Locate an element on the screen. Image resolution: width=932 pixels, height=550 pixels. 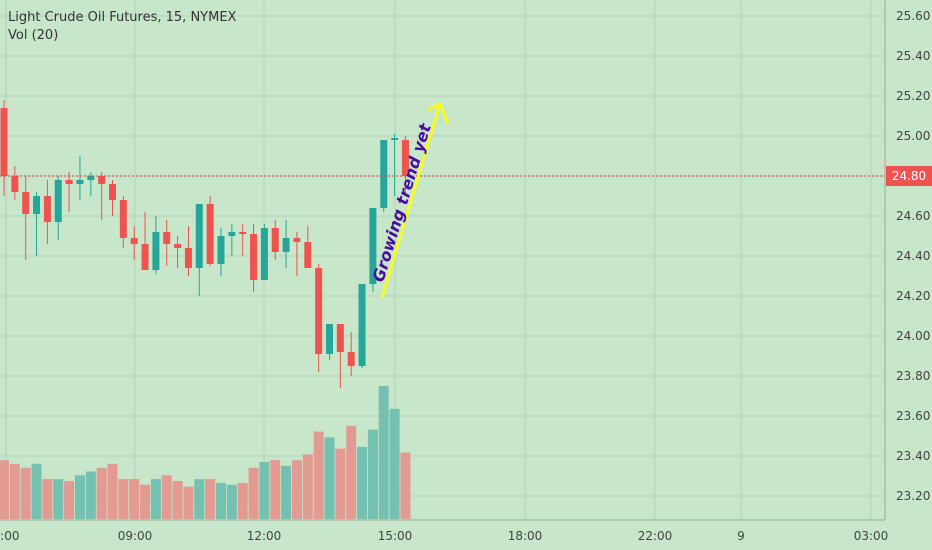
y-tick-label: 23.20 is located at coordinates (913, 496).